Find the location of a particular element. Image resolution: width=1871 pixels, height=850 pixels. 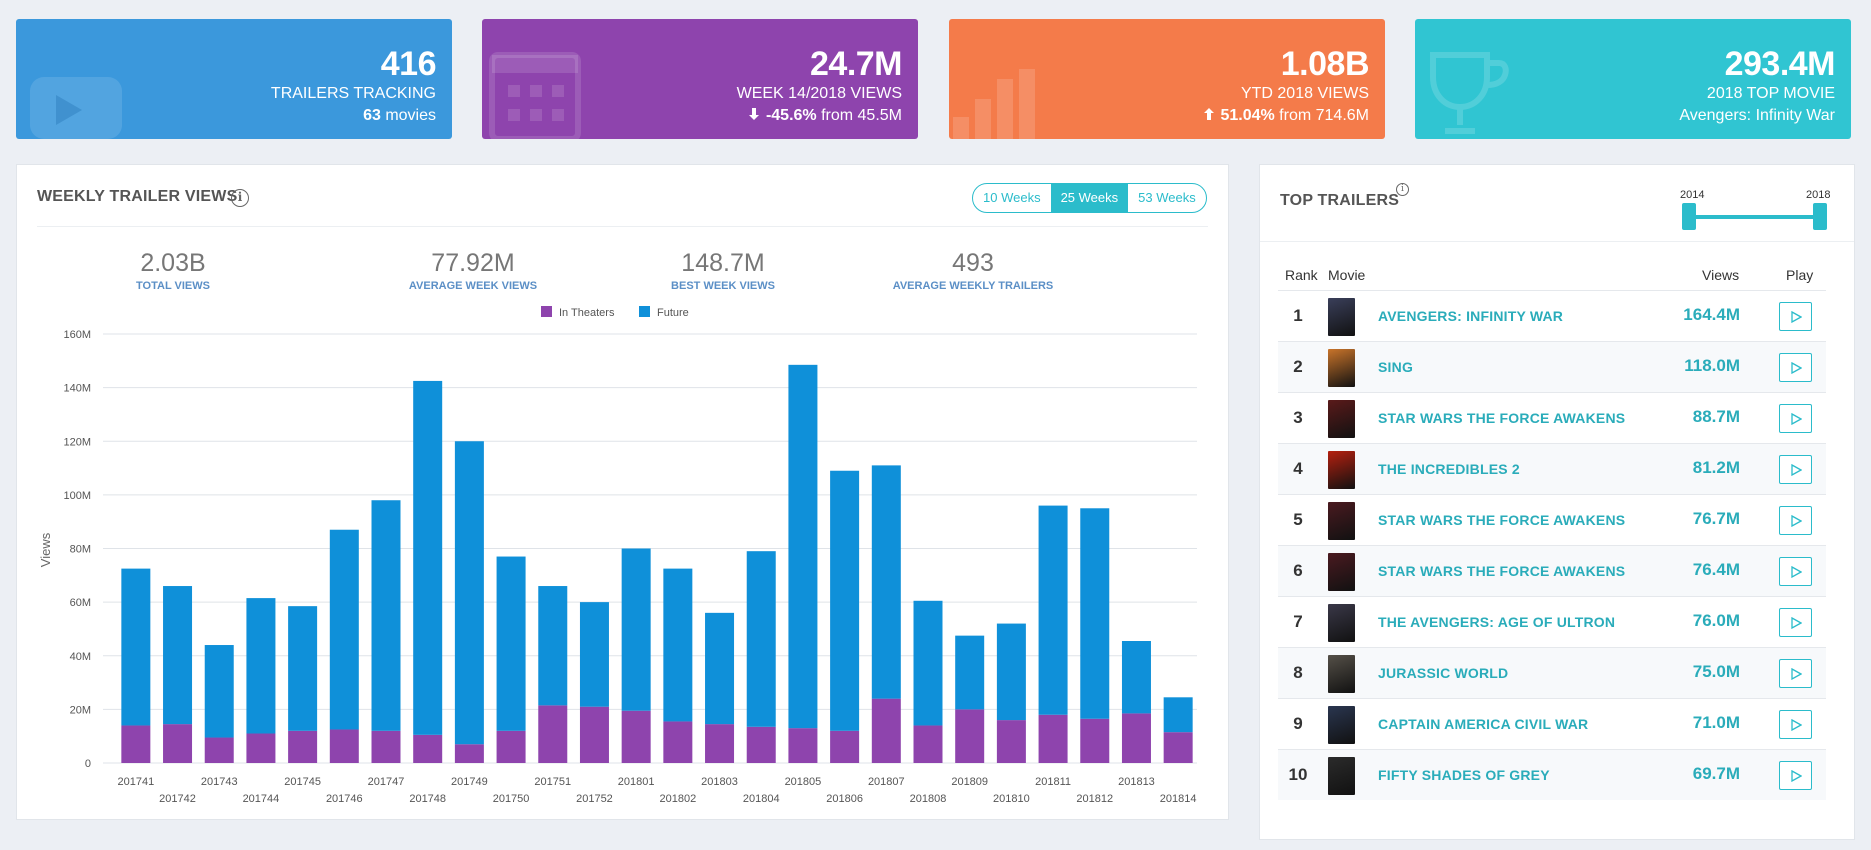

x-tick-label: 201807 is located at coordinates (886, 782).